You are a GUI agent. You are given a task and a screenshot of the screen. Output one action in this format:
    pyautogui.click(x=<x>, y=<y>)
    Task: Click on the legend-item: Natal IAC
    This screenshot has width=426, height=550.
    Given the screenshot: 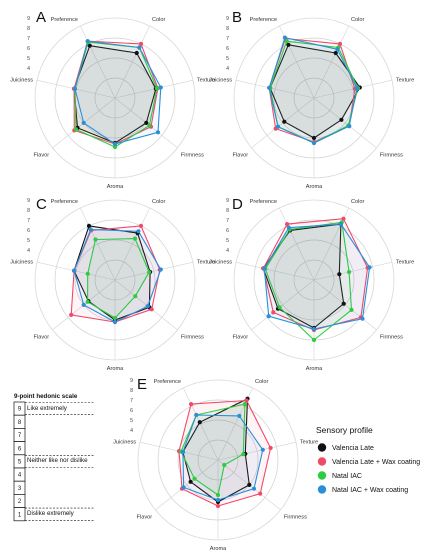 What is the action you would take?
    pyautogui.click(x=347, y=476)
    